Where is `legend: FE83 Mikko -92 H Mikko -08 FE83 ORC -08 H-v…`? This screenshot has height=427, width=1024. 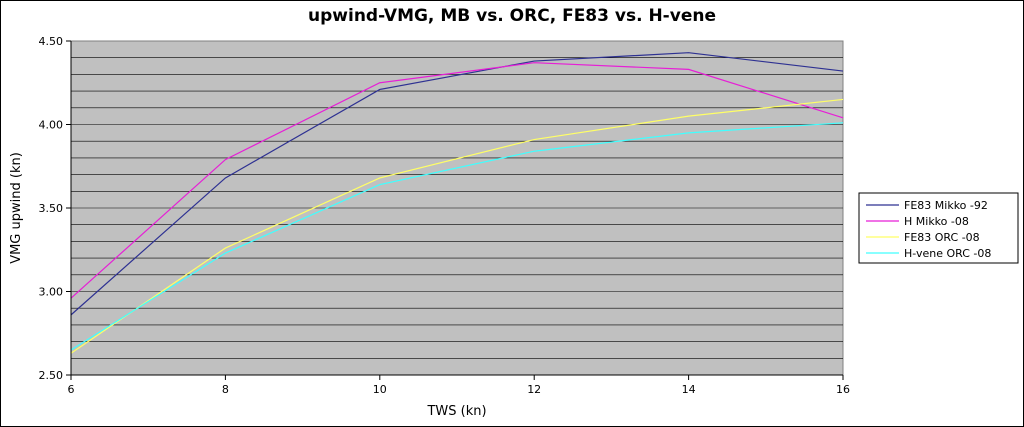 legend: FE83 Mikko -92 H Mikko -08 FE83 ORC -08 H-v… is located at coordinates (938, 228).